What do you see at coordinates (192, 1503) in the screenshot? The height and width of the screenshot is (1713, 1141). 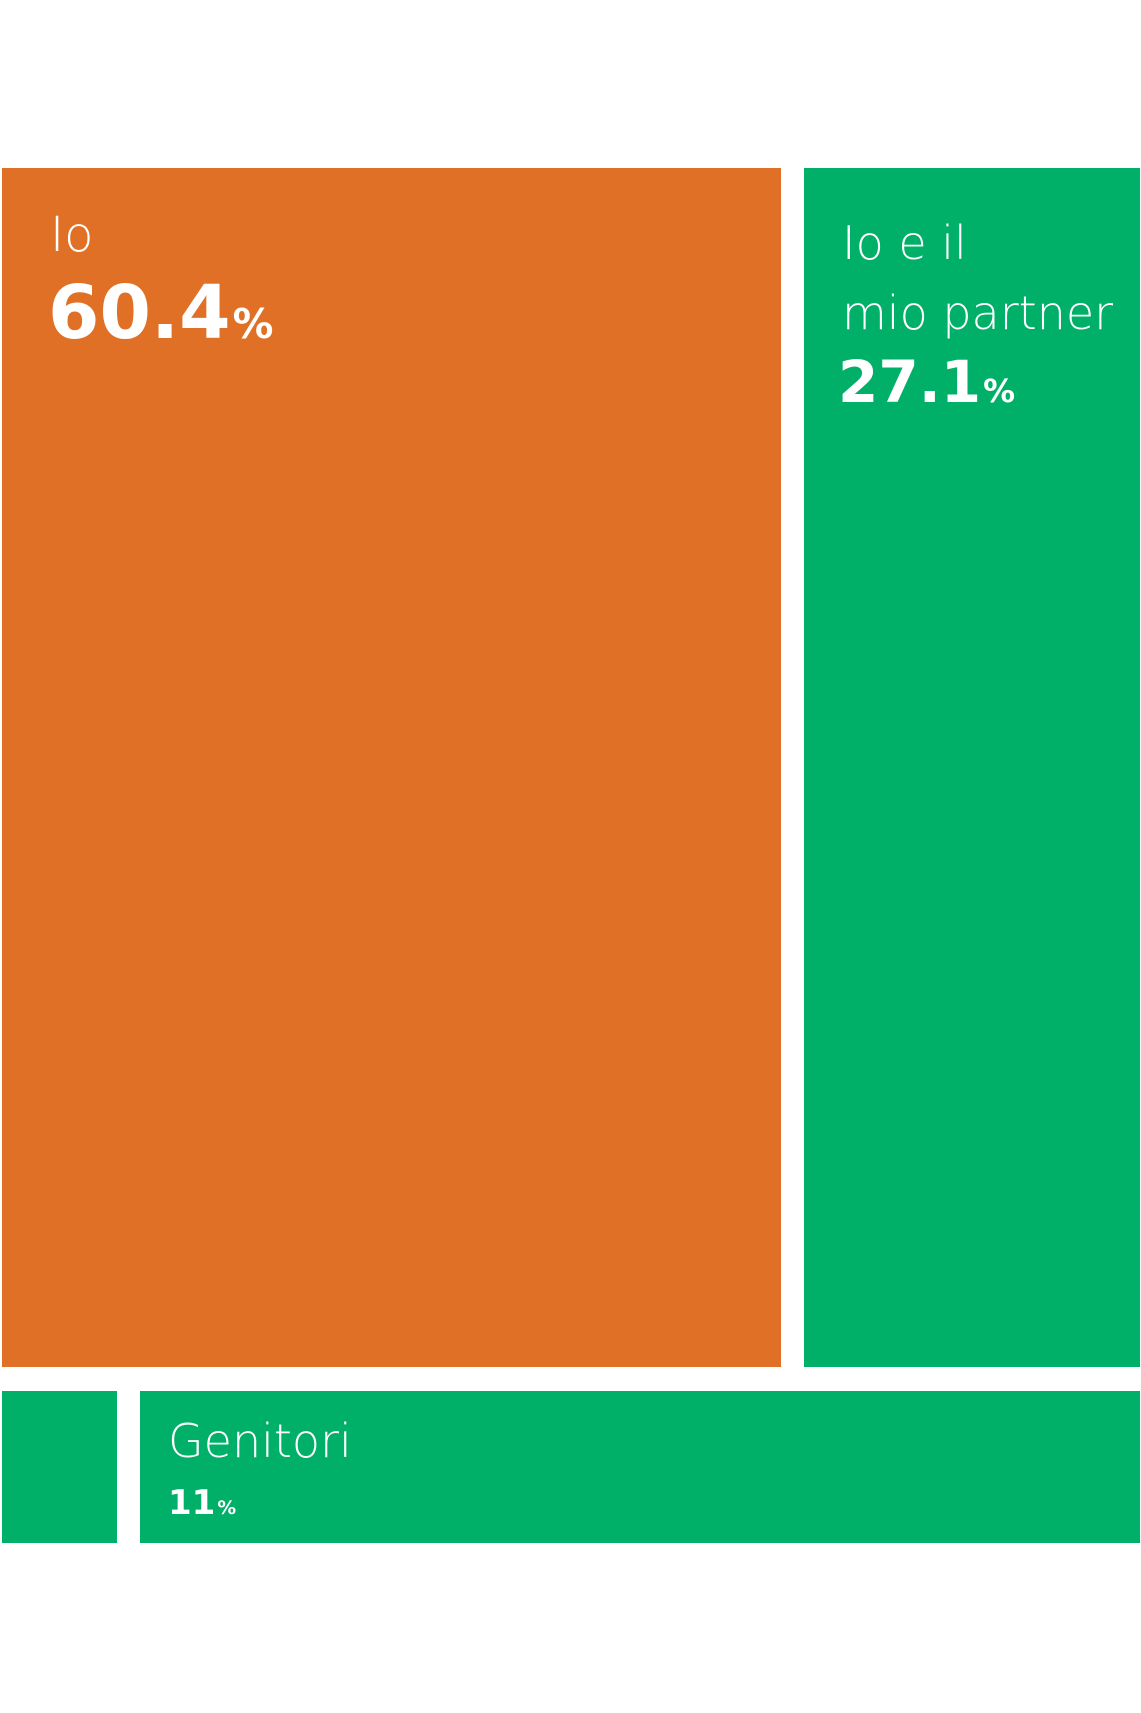 I see `tile-genitori-value-number: 11` at bounding box center [192, 1503].